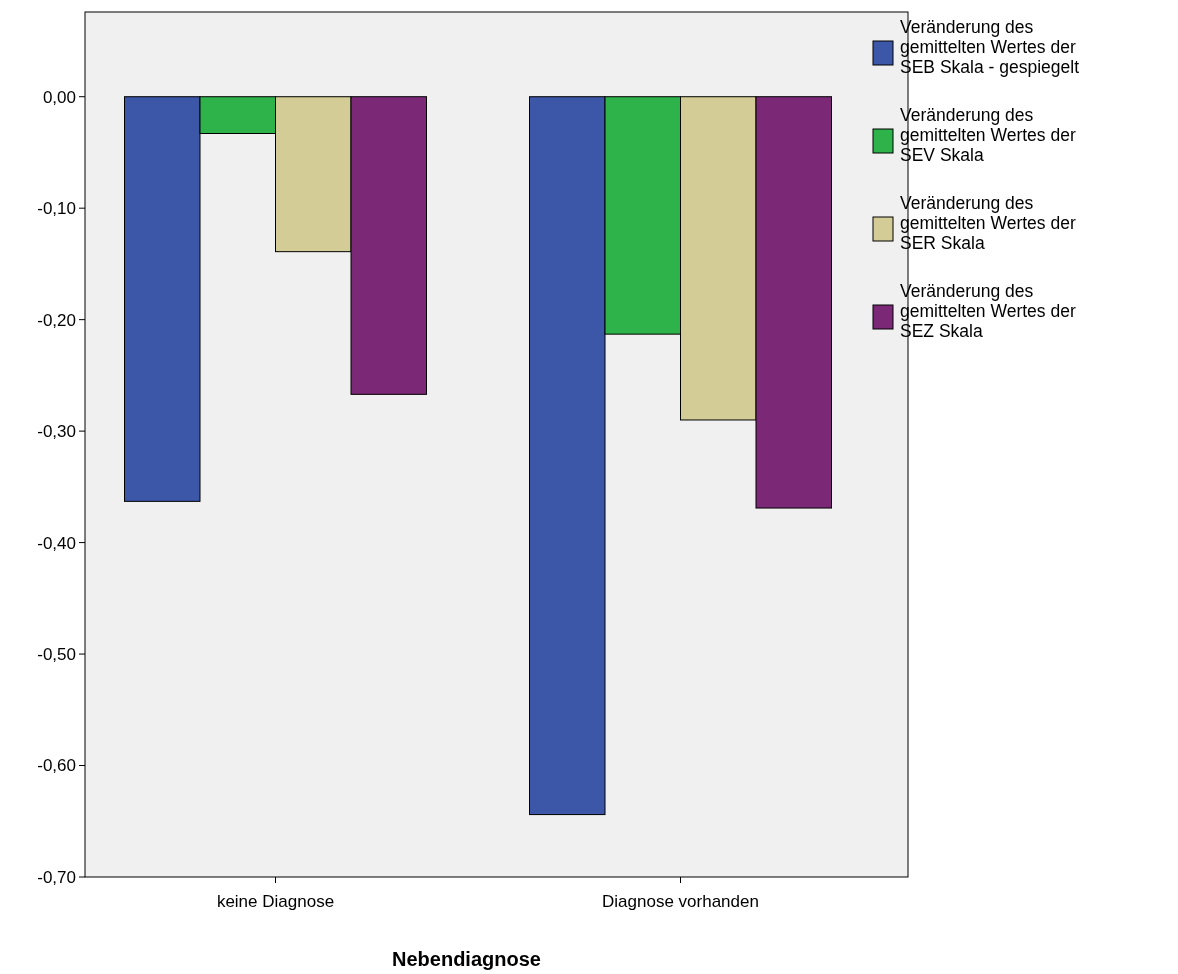  I want to click on legend-label: Veränderung des gemittelten Wertes der SER Skala, so click(988, 223).